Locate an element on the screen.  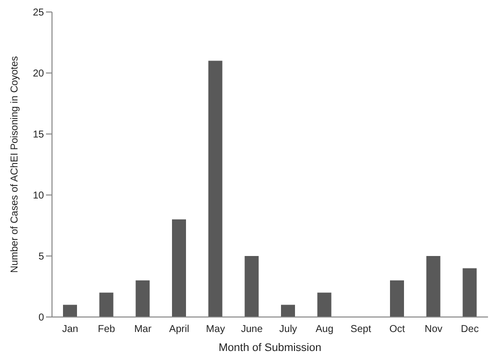
x-axis-title: Month of Submission is located at coordinates (270, 348).